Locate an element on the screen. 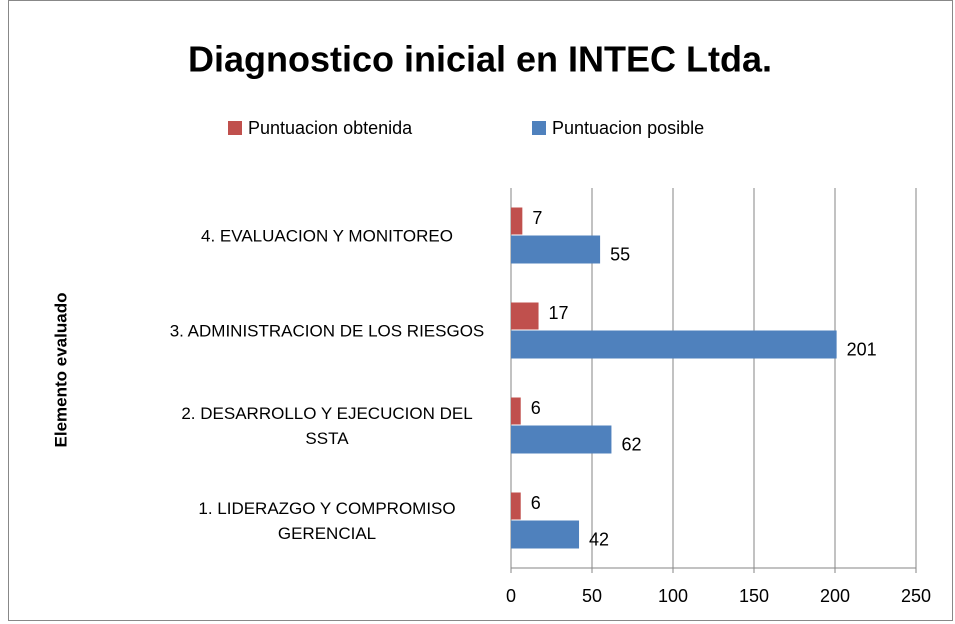  legend-label: Puntuacion posible is located at coordinates (628, 128).